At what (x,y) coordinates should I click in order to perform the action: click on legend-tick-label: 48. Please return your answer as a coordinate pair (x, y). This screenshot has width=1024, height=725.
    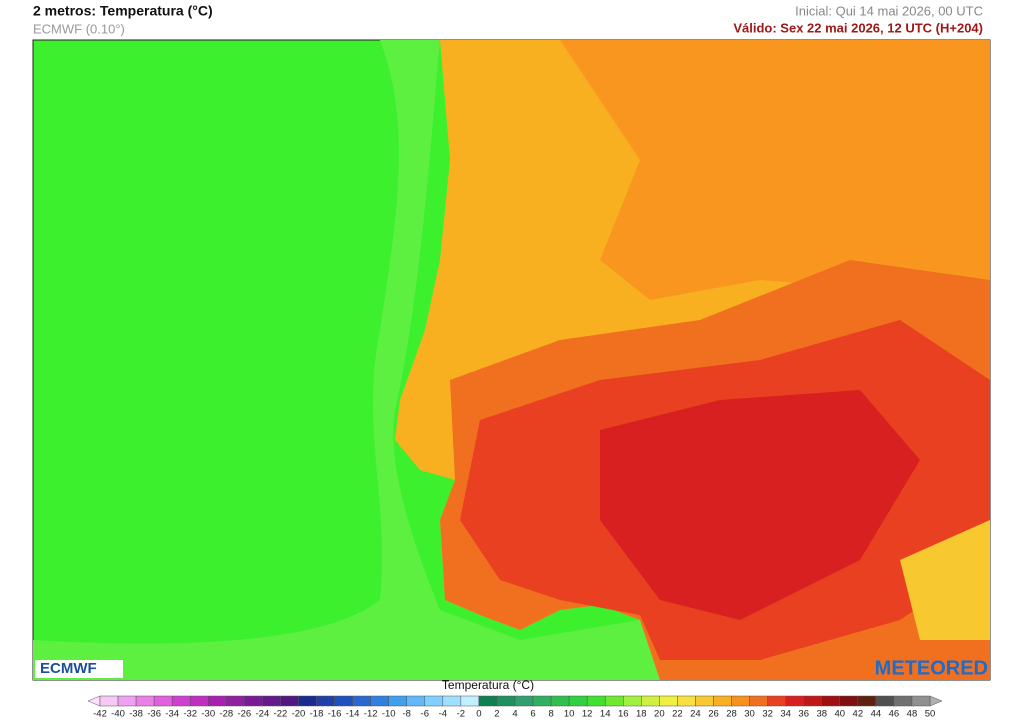
    Looking at the image, I should click on (912, 714).